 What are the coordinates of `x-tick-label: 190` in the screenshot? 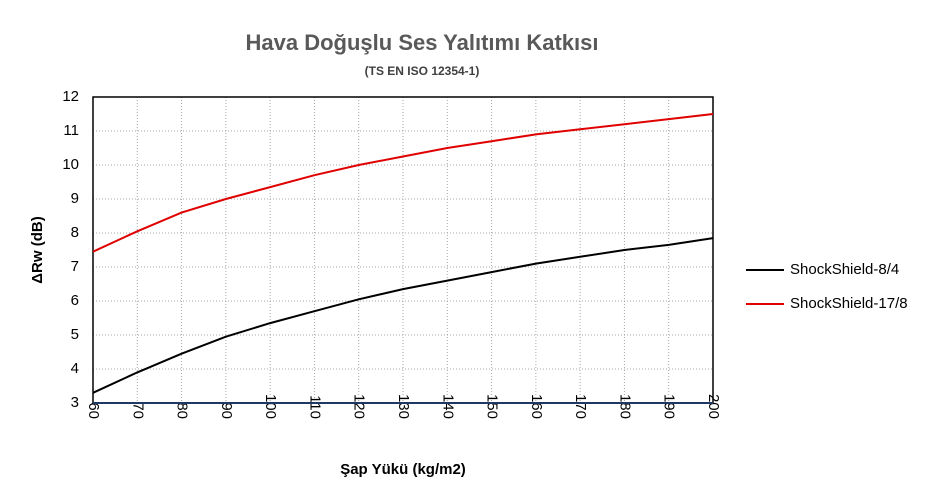 It's located at (669, 406).